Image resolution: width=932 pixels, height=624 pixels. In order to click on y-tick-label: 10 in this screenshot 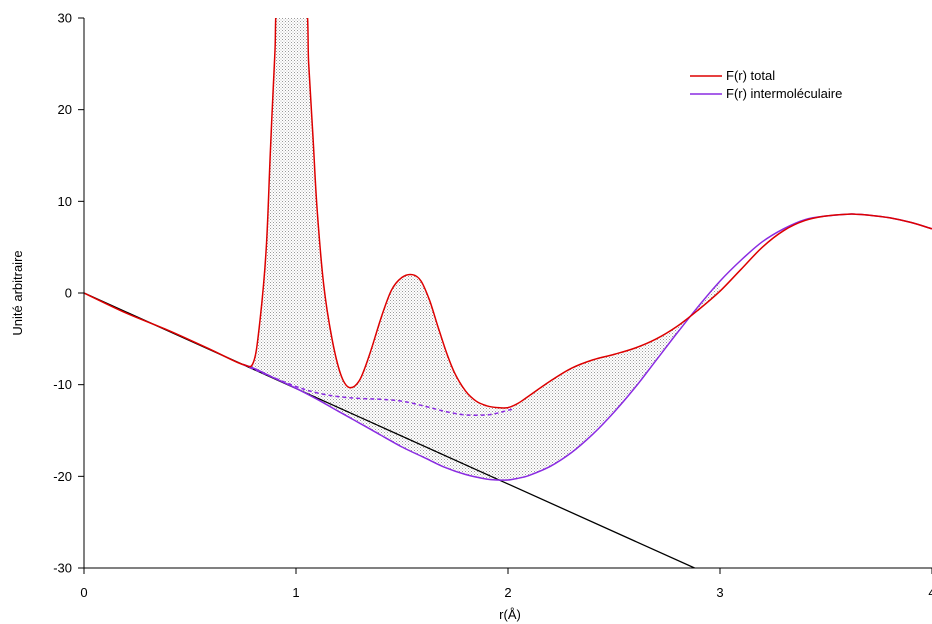, I will do `click(65, 201)`.